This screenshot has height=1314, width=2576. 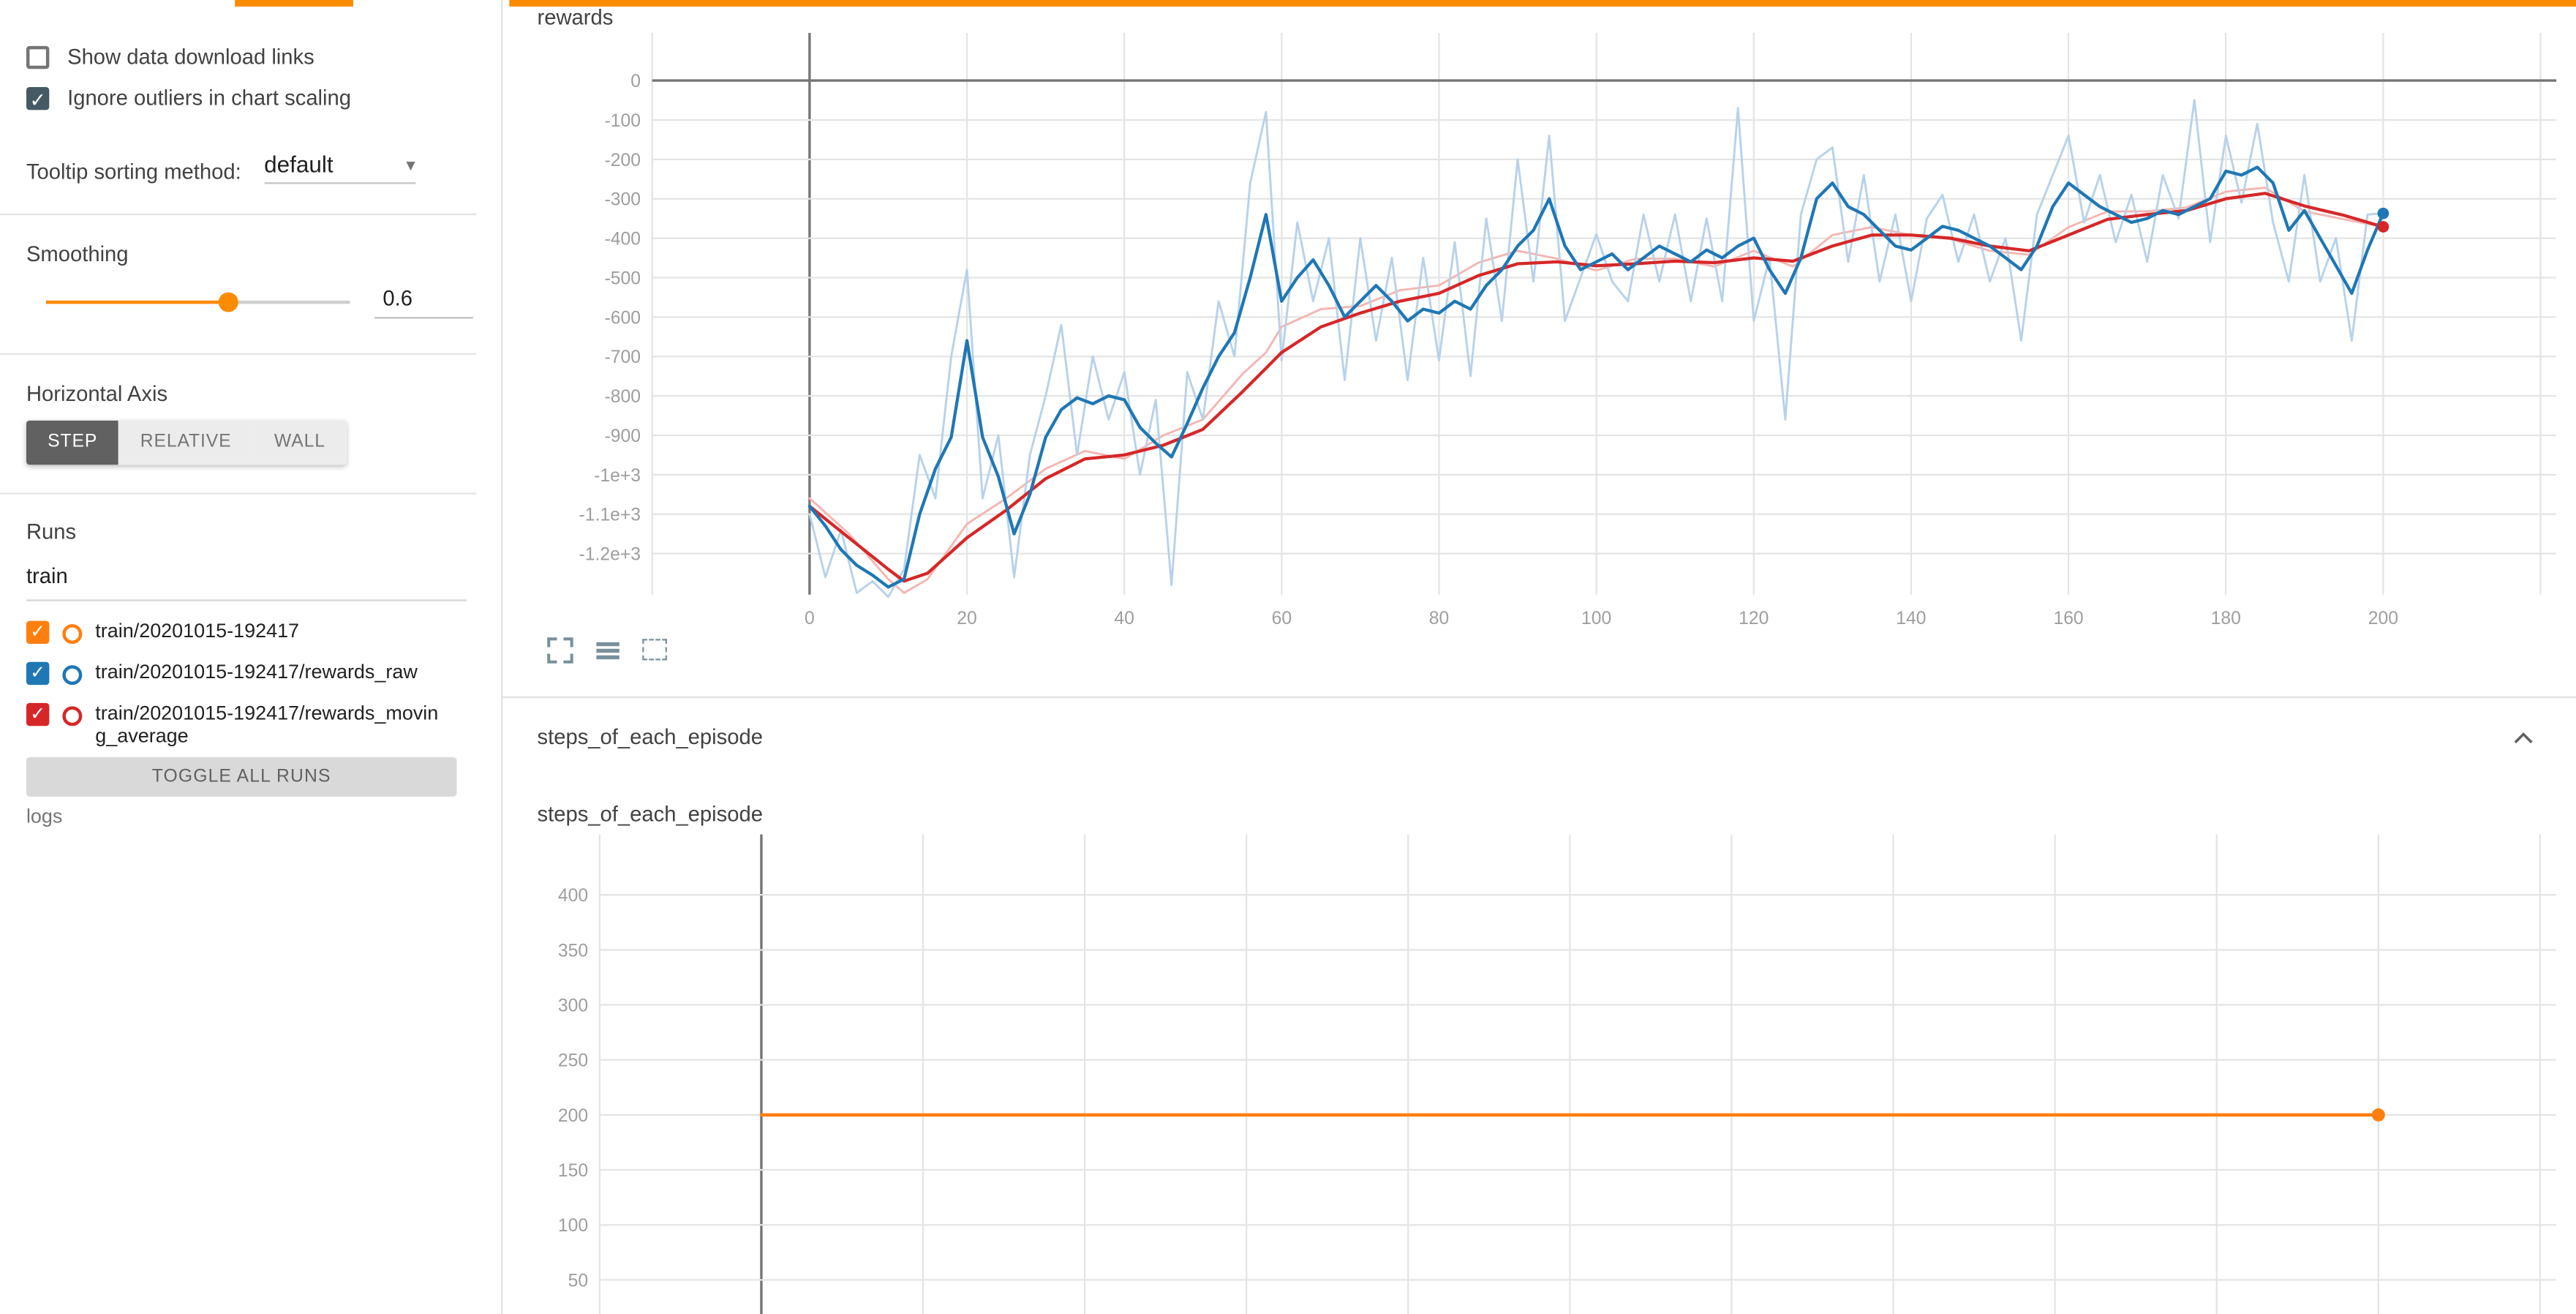 I want to click on chart-toolbar, so click(x=606, y=650).